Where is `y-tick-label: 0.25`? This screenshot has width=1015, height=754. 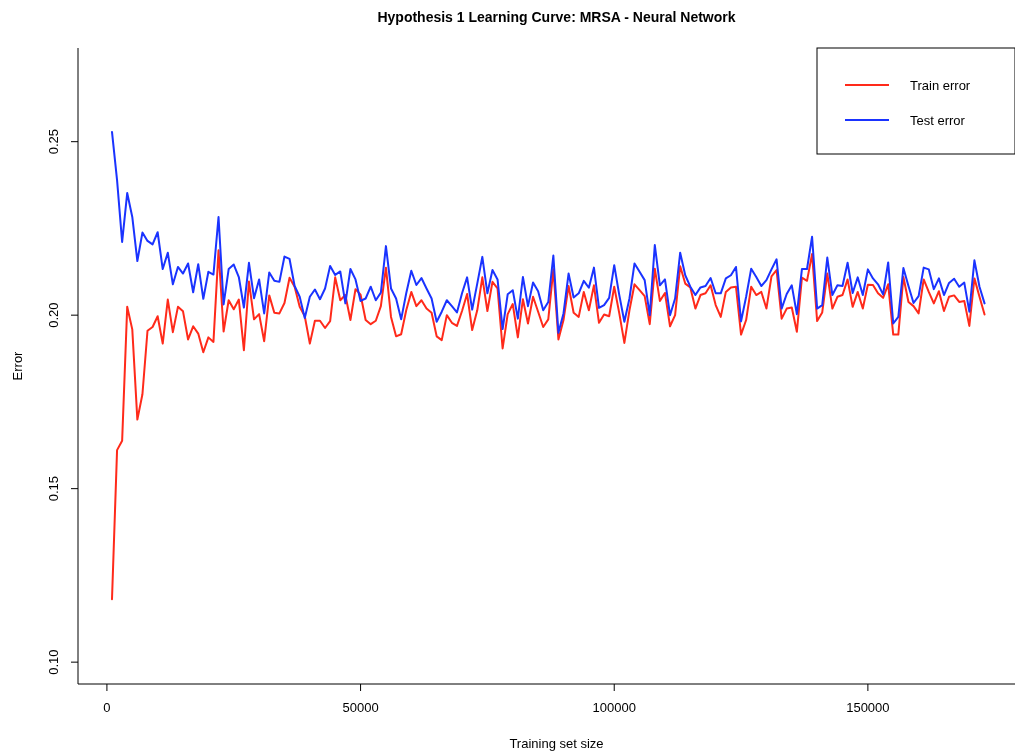
y-tick-label: 0.25 is located at coordinates (53, 142).